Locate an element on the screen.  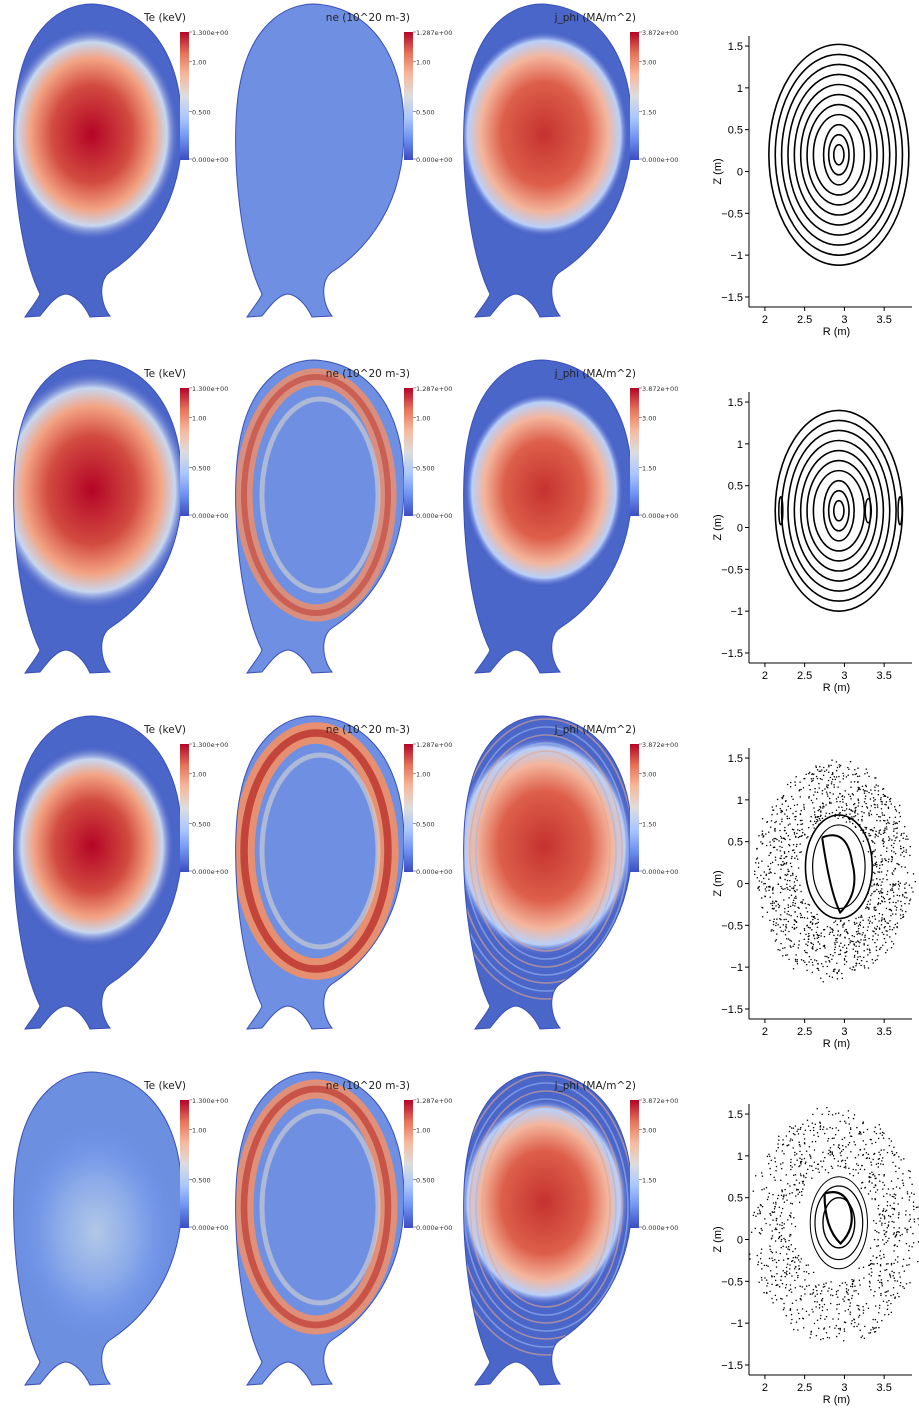
colorbar-tick-label: 1.287e+00 is located at coordinates (434, 745).